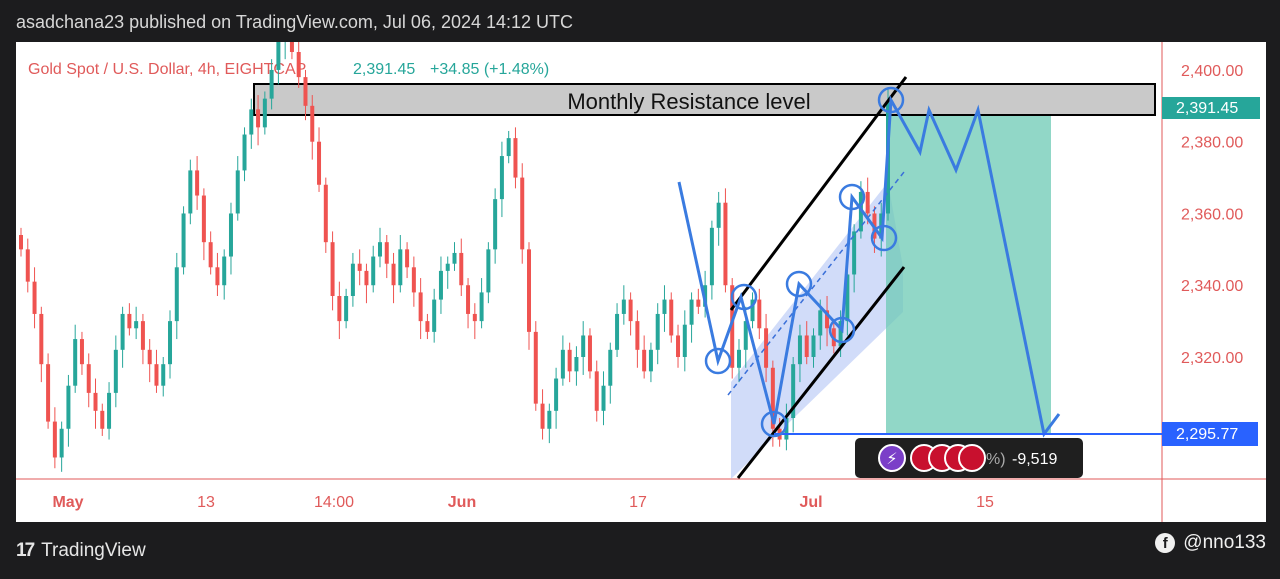 This screenshot has height=579, width=1280. What do you see at coordinates (968, 273) in the screenshot?
I see `target-zone` at bounding box center [968, 273].